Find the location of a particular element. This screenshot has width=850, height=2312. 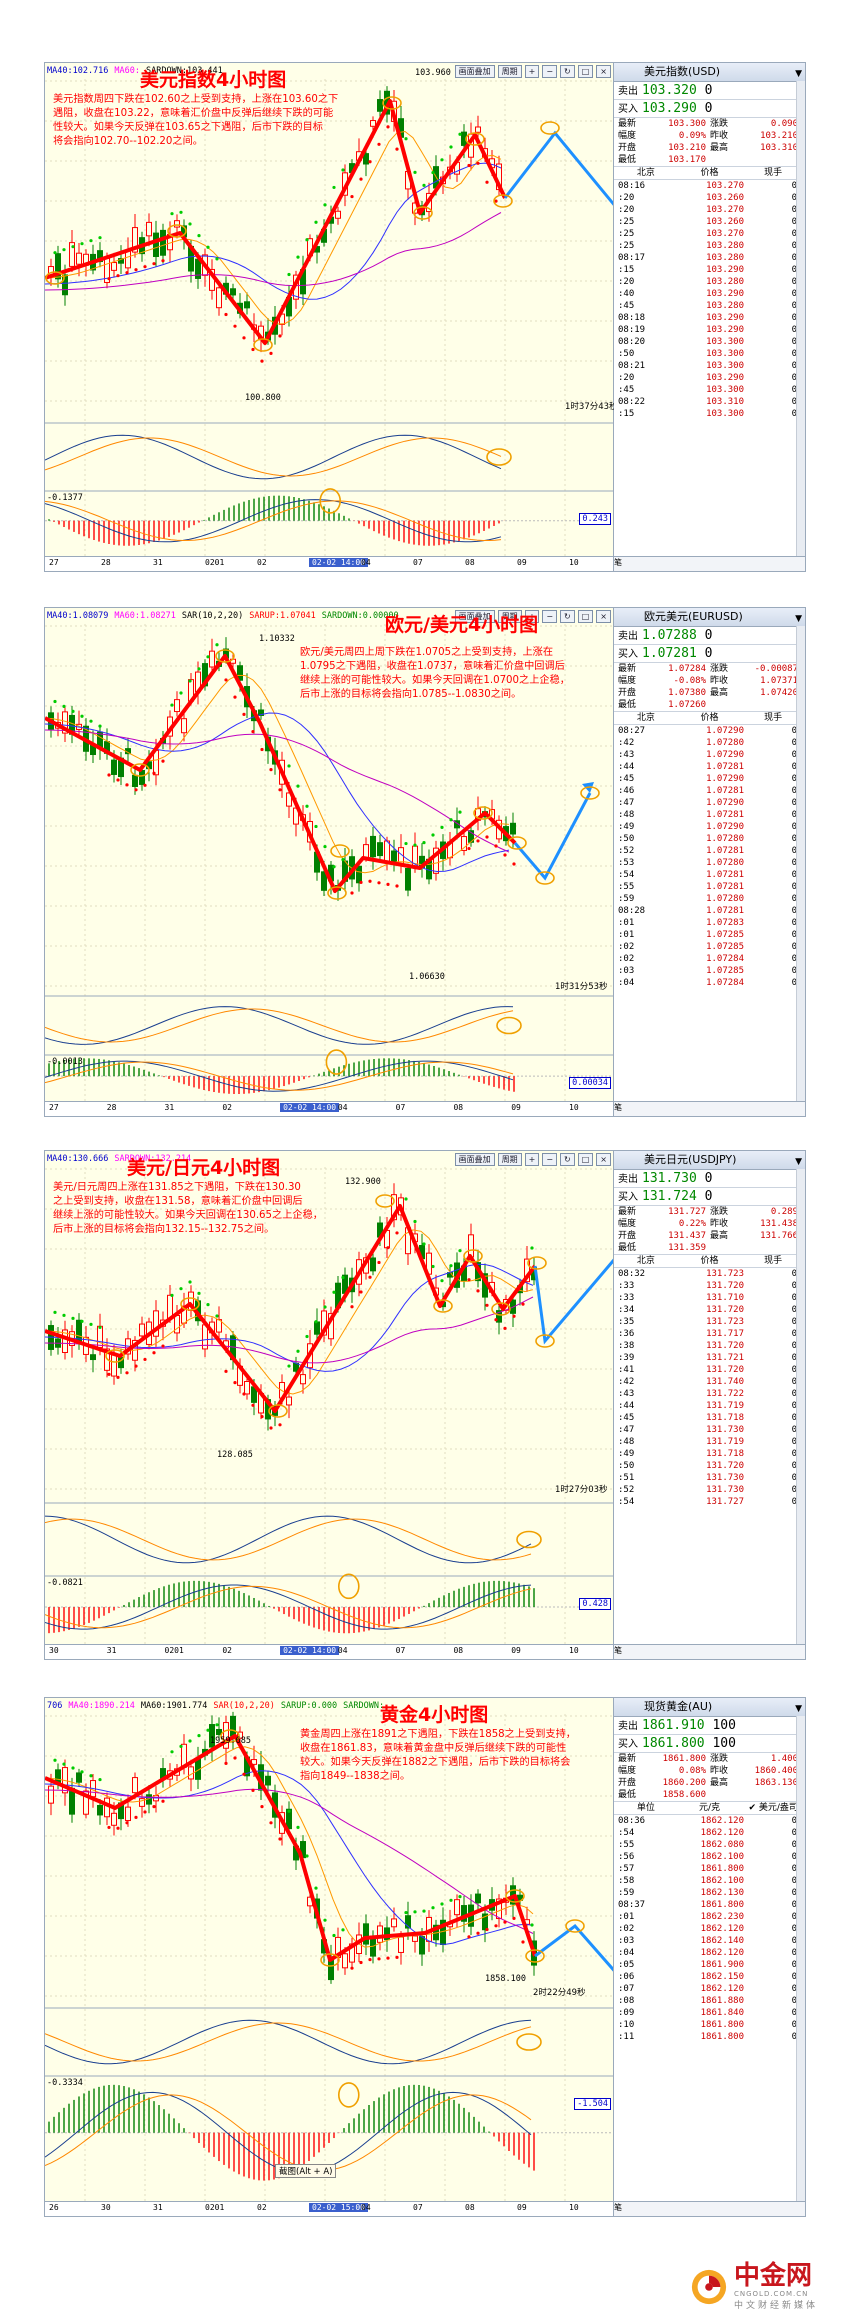

tick-time: 08:27 is located at coordinates (632, 731).